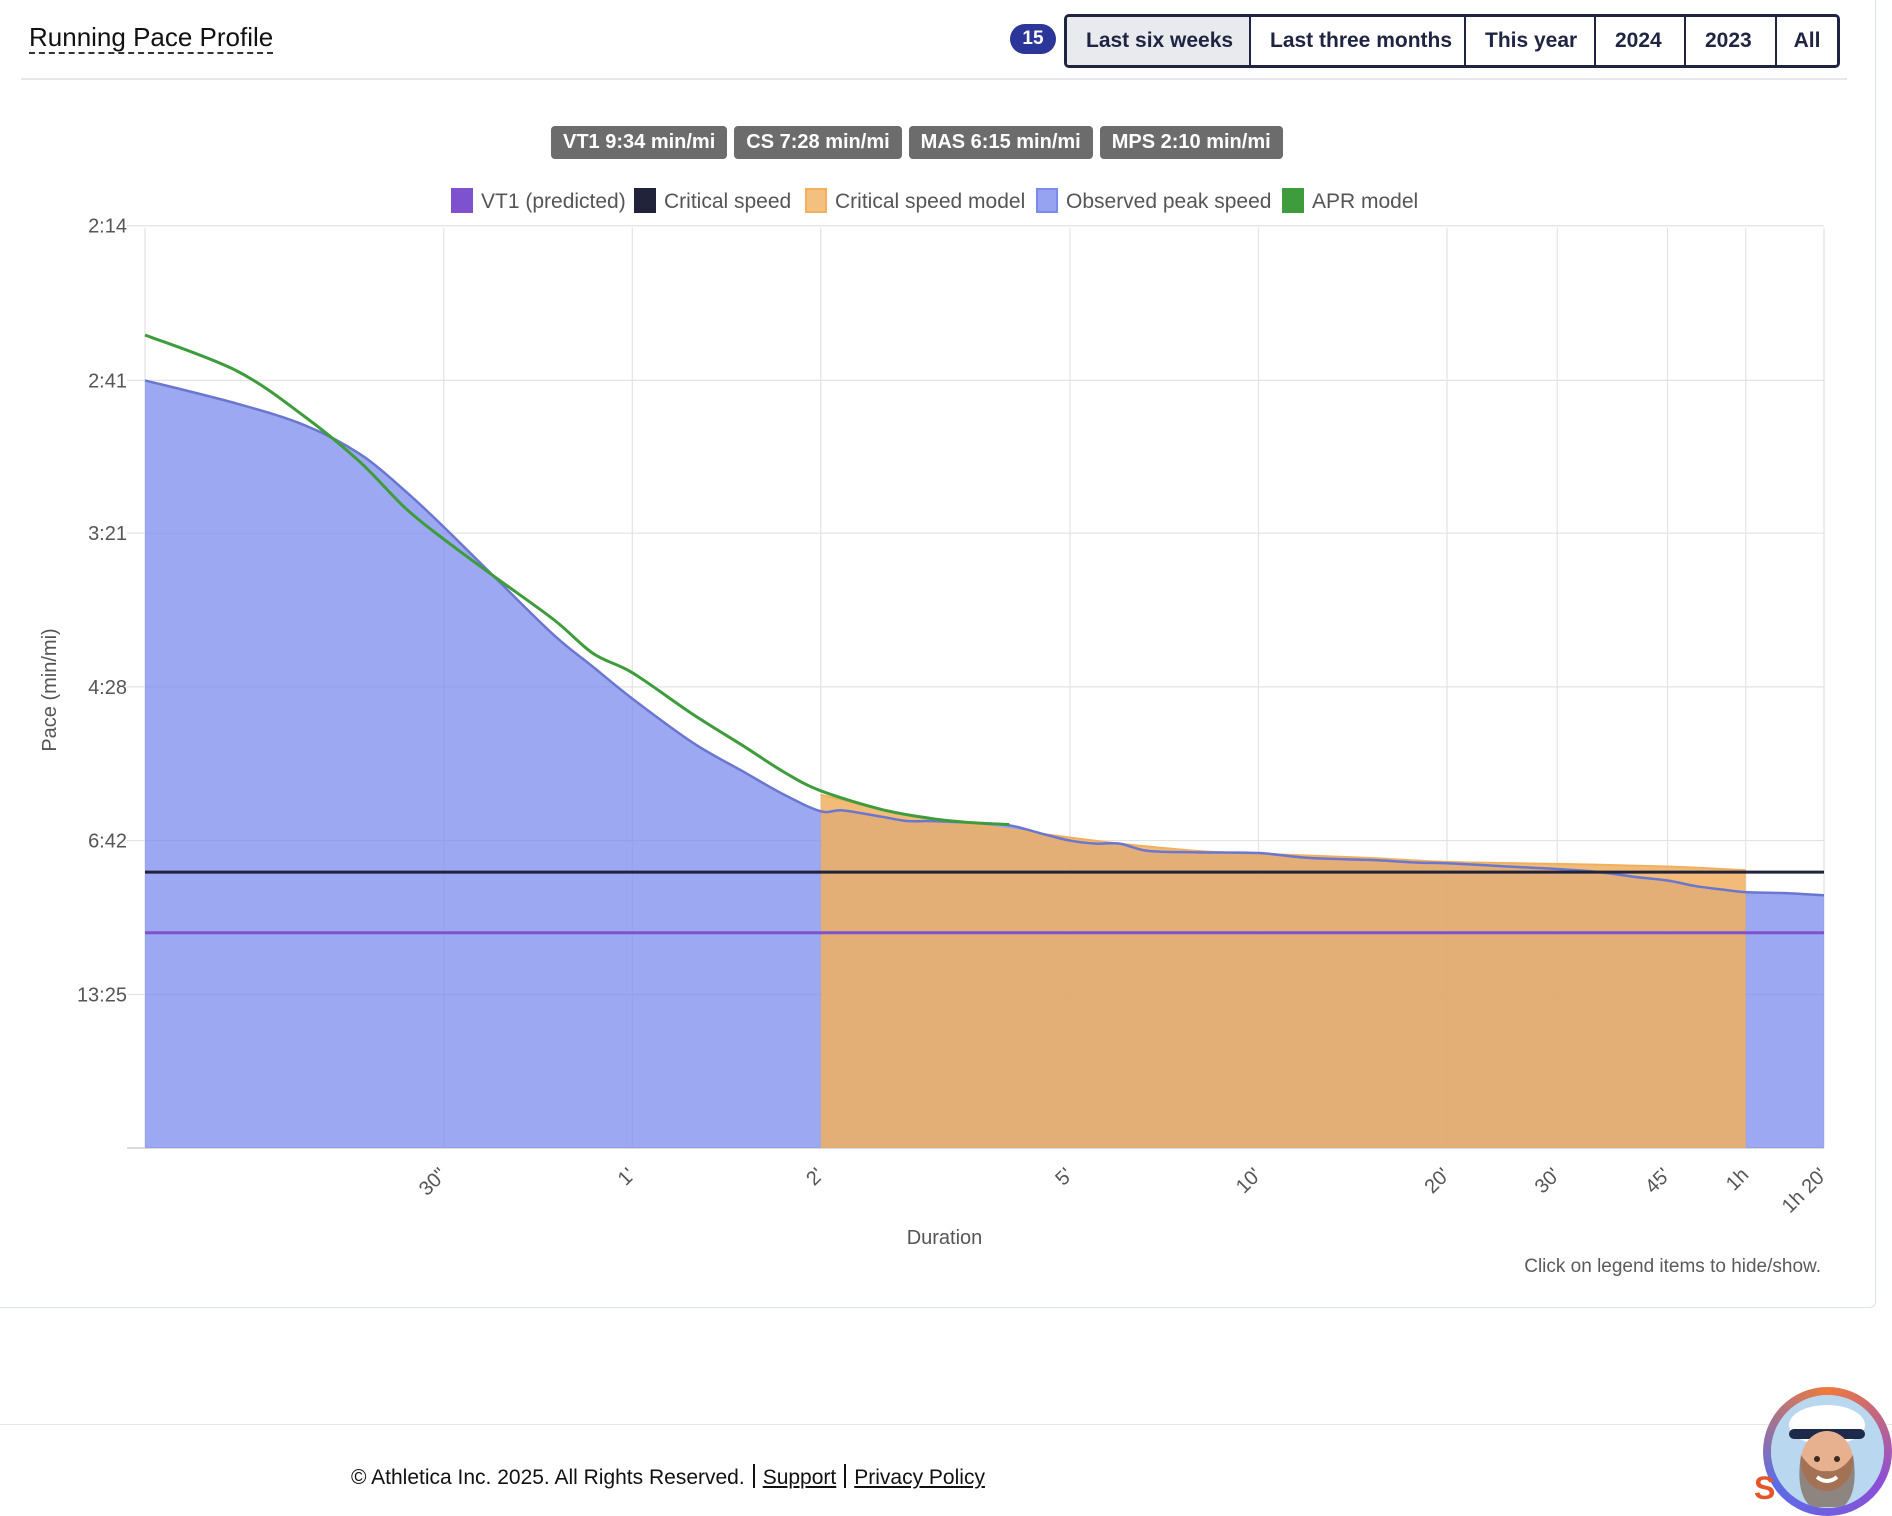 Image resolution: width=1892 pixels, height=1516 pixels. Describe the element at coordinates (934, 79) in the screenshot. I see `header-divider` at that location.